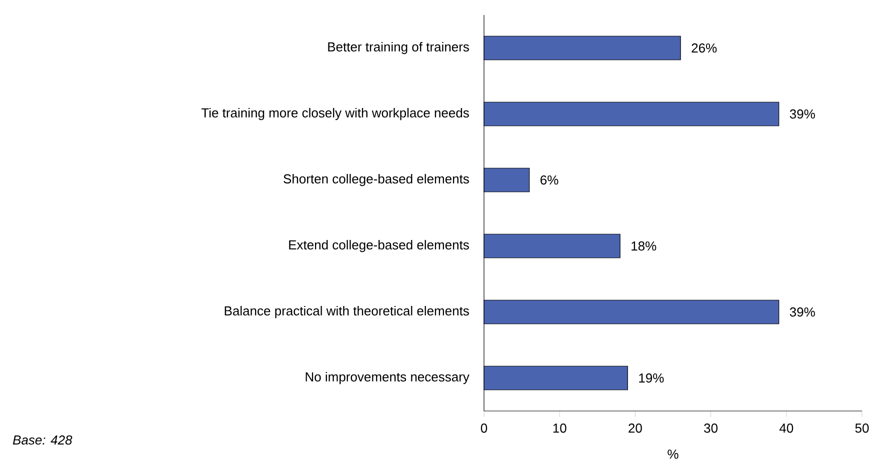  What do you see at coordinates (644, 246) in the screenshot?
I see `data-label: 18%` at bounding box center [644, 246].